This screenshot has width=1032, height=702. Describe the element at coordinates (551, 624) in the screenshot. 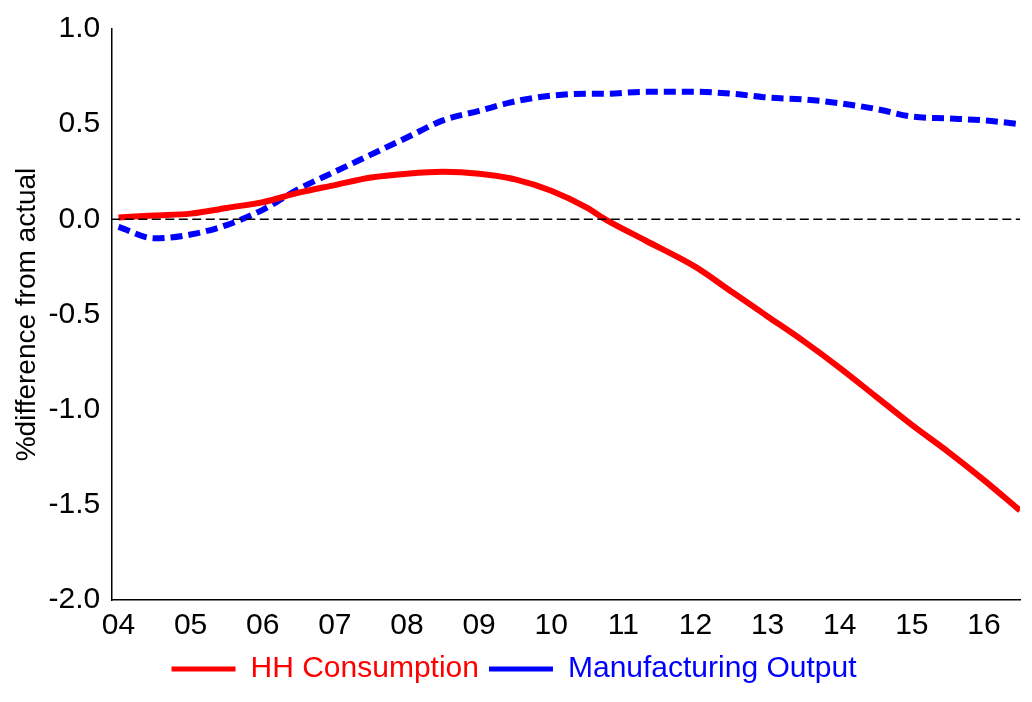

I see `x-tick-label: 10` at that location.